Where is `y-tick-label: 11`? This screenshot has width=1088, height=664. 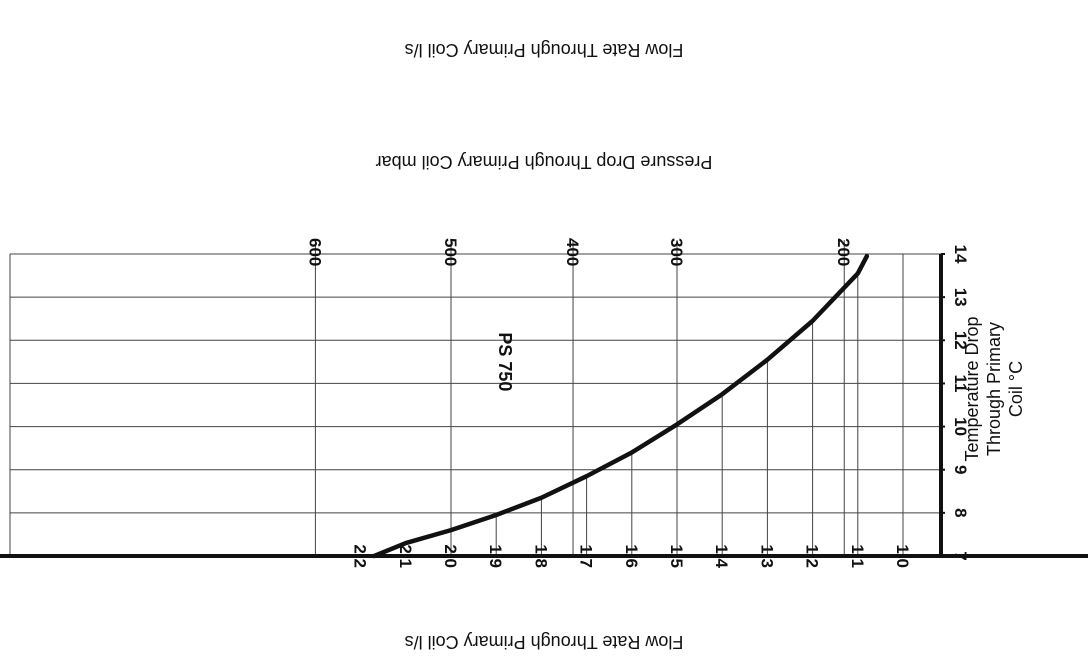 y-tick-label: 11 is located at coordinates (960, 383).